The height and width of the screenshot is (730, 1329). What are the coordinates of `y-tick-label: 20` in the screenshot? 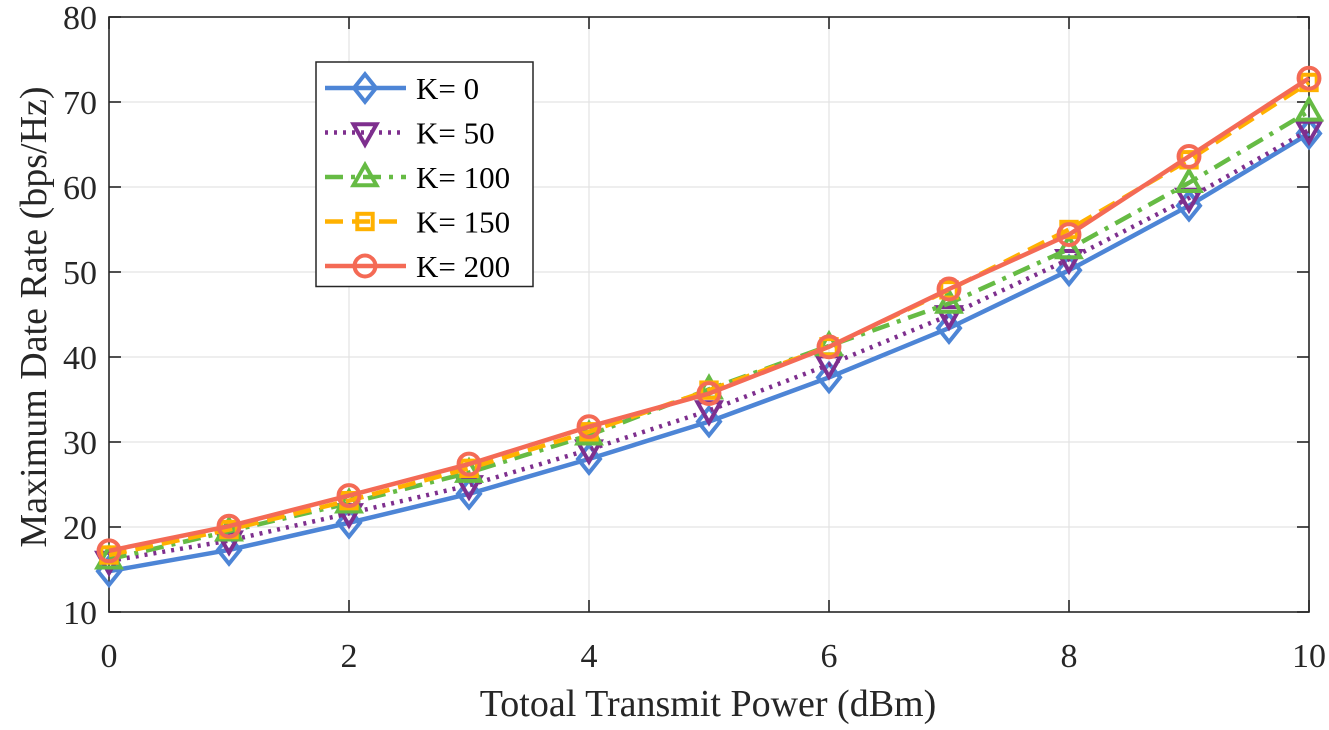 It's located at (80, 528).